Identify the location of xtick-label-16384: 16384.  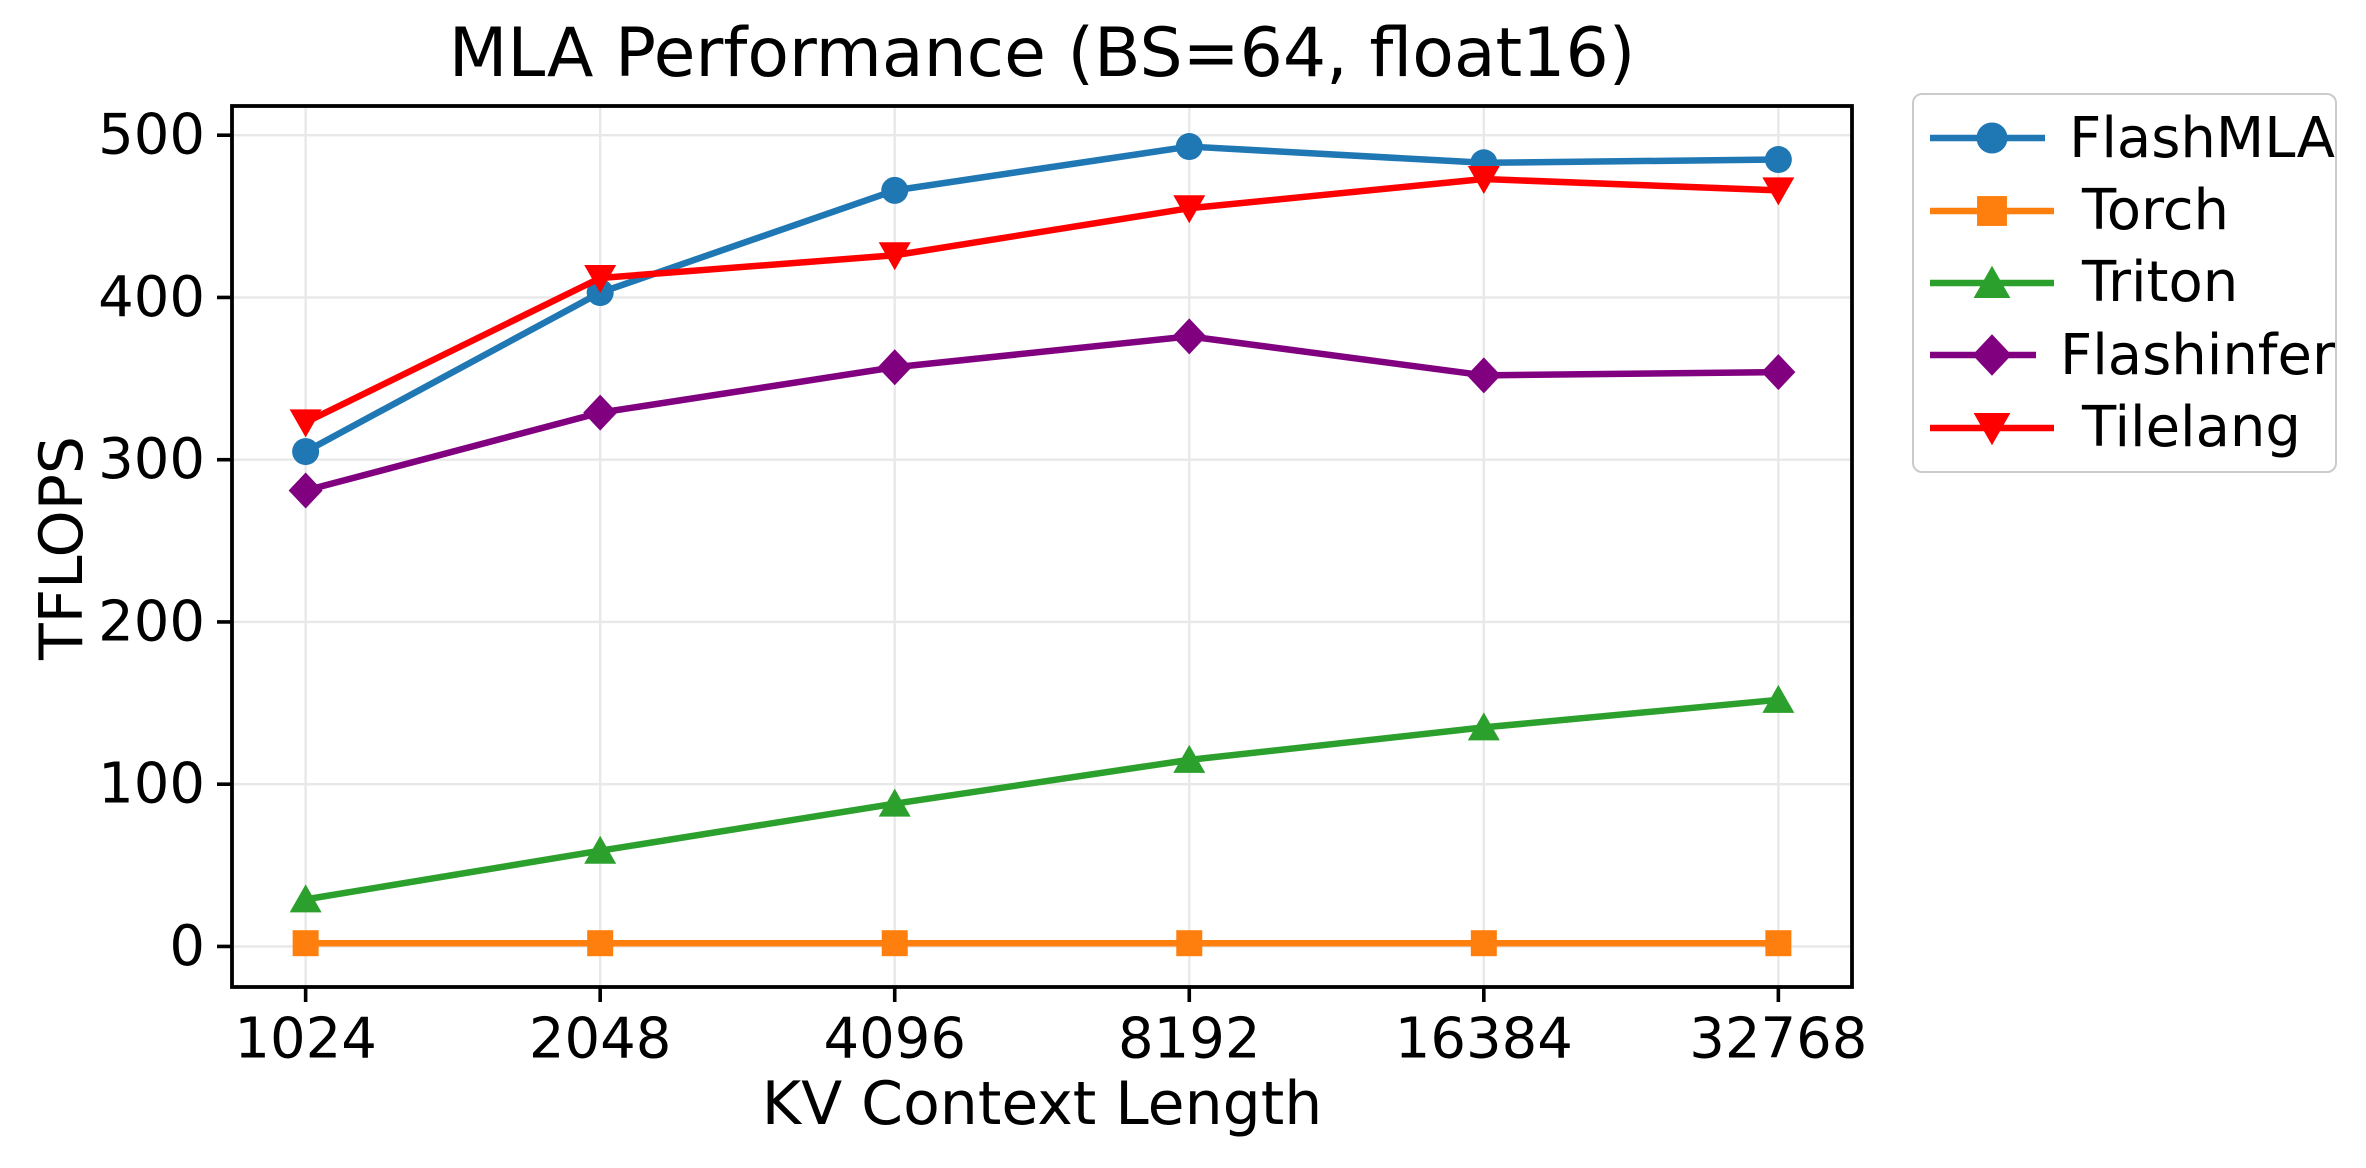
(1484, 1039).